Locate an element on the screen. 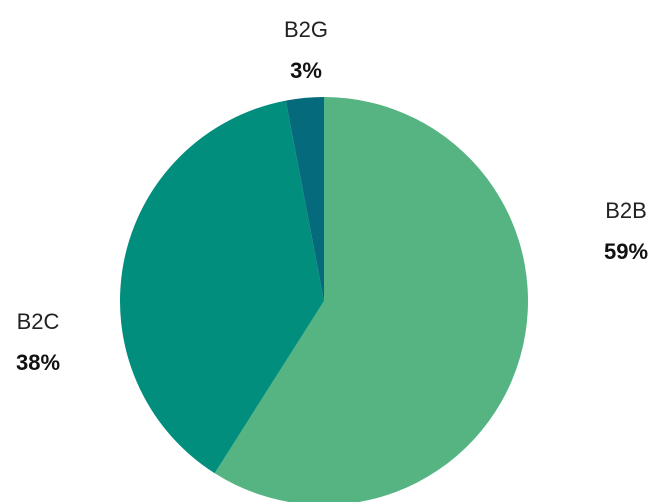  category-label-b2b: B2B is located at coordinates (626, 210).